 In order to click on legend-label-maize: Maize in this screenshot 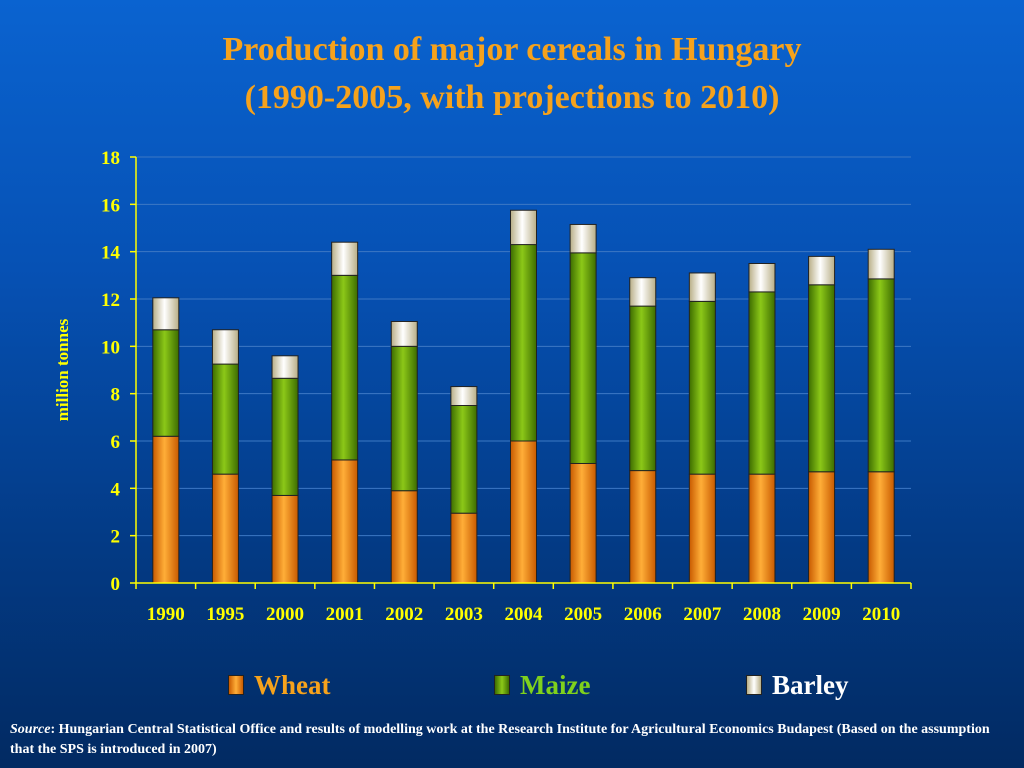, I will do `click(555, 684)`.